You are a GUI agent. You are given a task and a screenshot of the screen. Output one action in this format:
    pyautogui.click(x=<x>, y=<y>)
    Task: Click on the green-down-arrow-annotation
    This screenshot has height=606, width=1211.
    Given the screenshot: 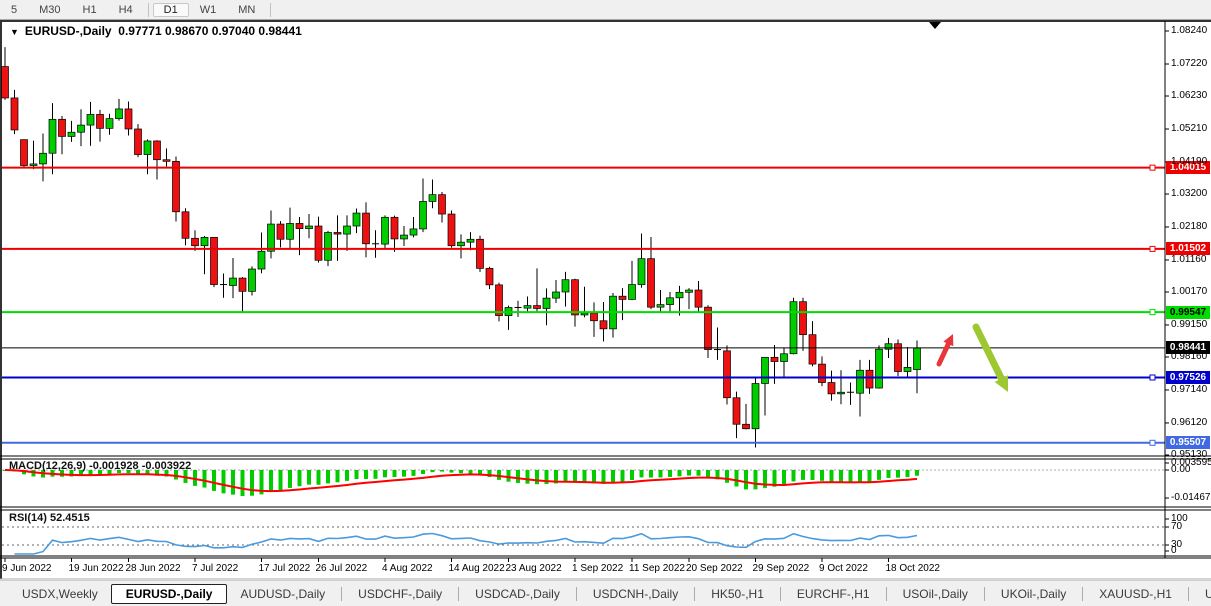 What is the action you would take?
    pyautogui.click(x=990, y=357)
    